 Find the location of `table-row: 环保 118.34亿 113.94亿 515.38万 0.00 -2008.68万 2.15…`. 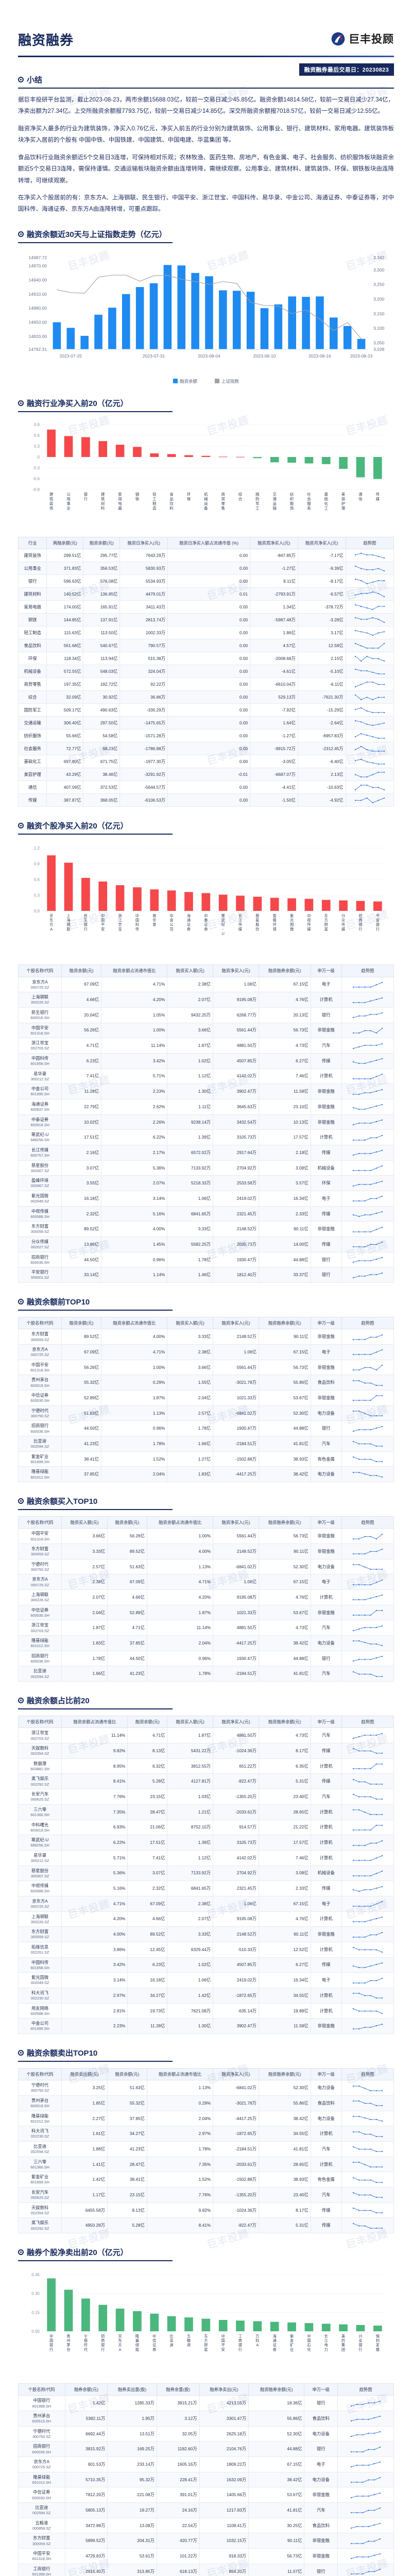

table-row: 环保 118.34亿 113.94亿 515.38万 0.00 -2008.68万 2.15… is located at coordinates (206, 659).